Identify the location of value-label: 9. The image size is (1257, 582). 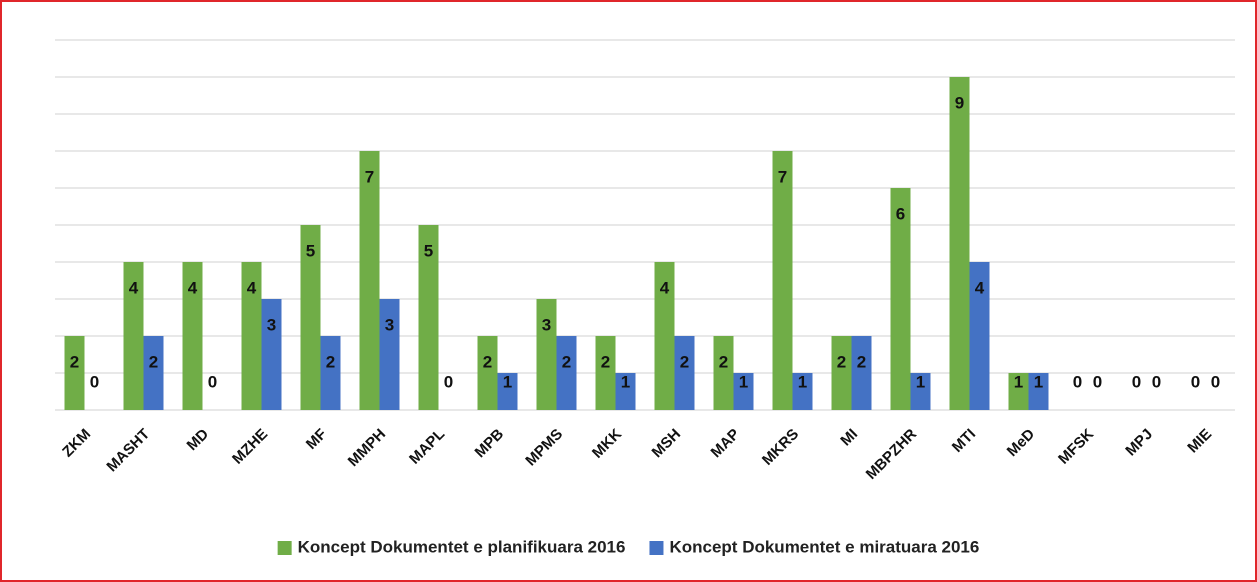
(959, 102).